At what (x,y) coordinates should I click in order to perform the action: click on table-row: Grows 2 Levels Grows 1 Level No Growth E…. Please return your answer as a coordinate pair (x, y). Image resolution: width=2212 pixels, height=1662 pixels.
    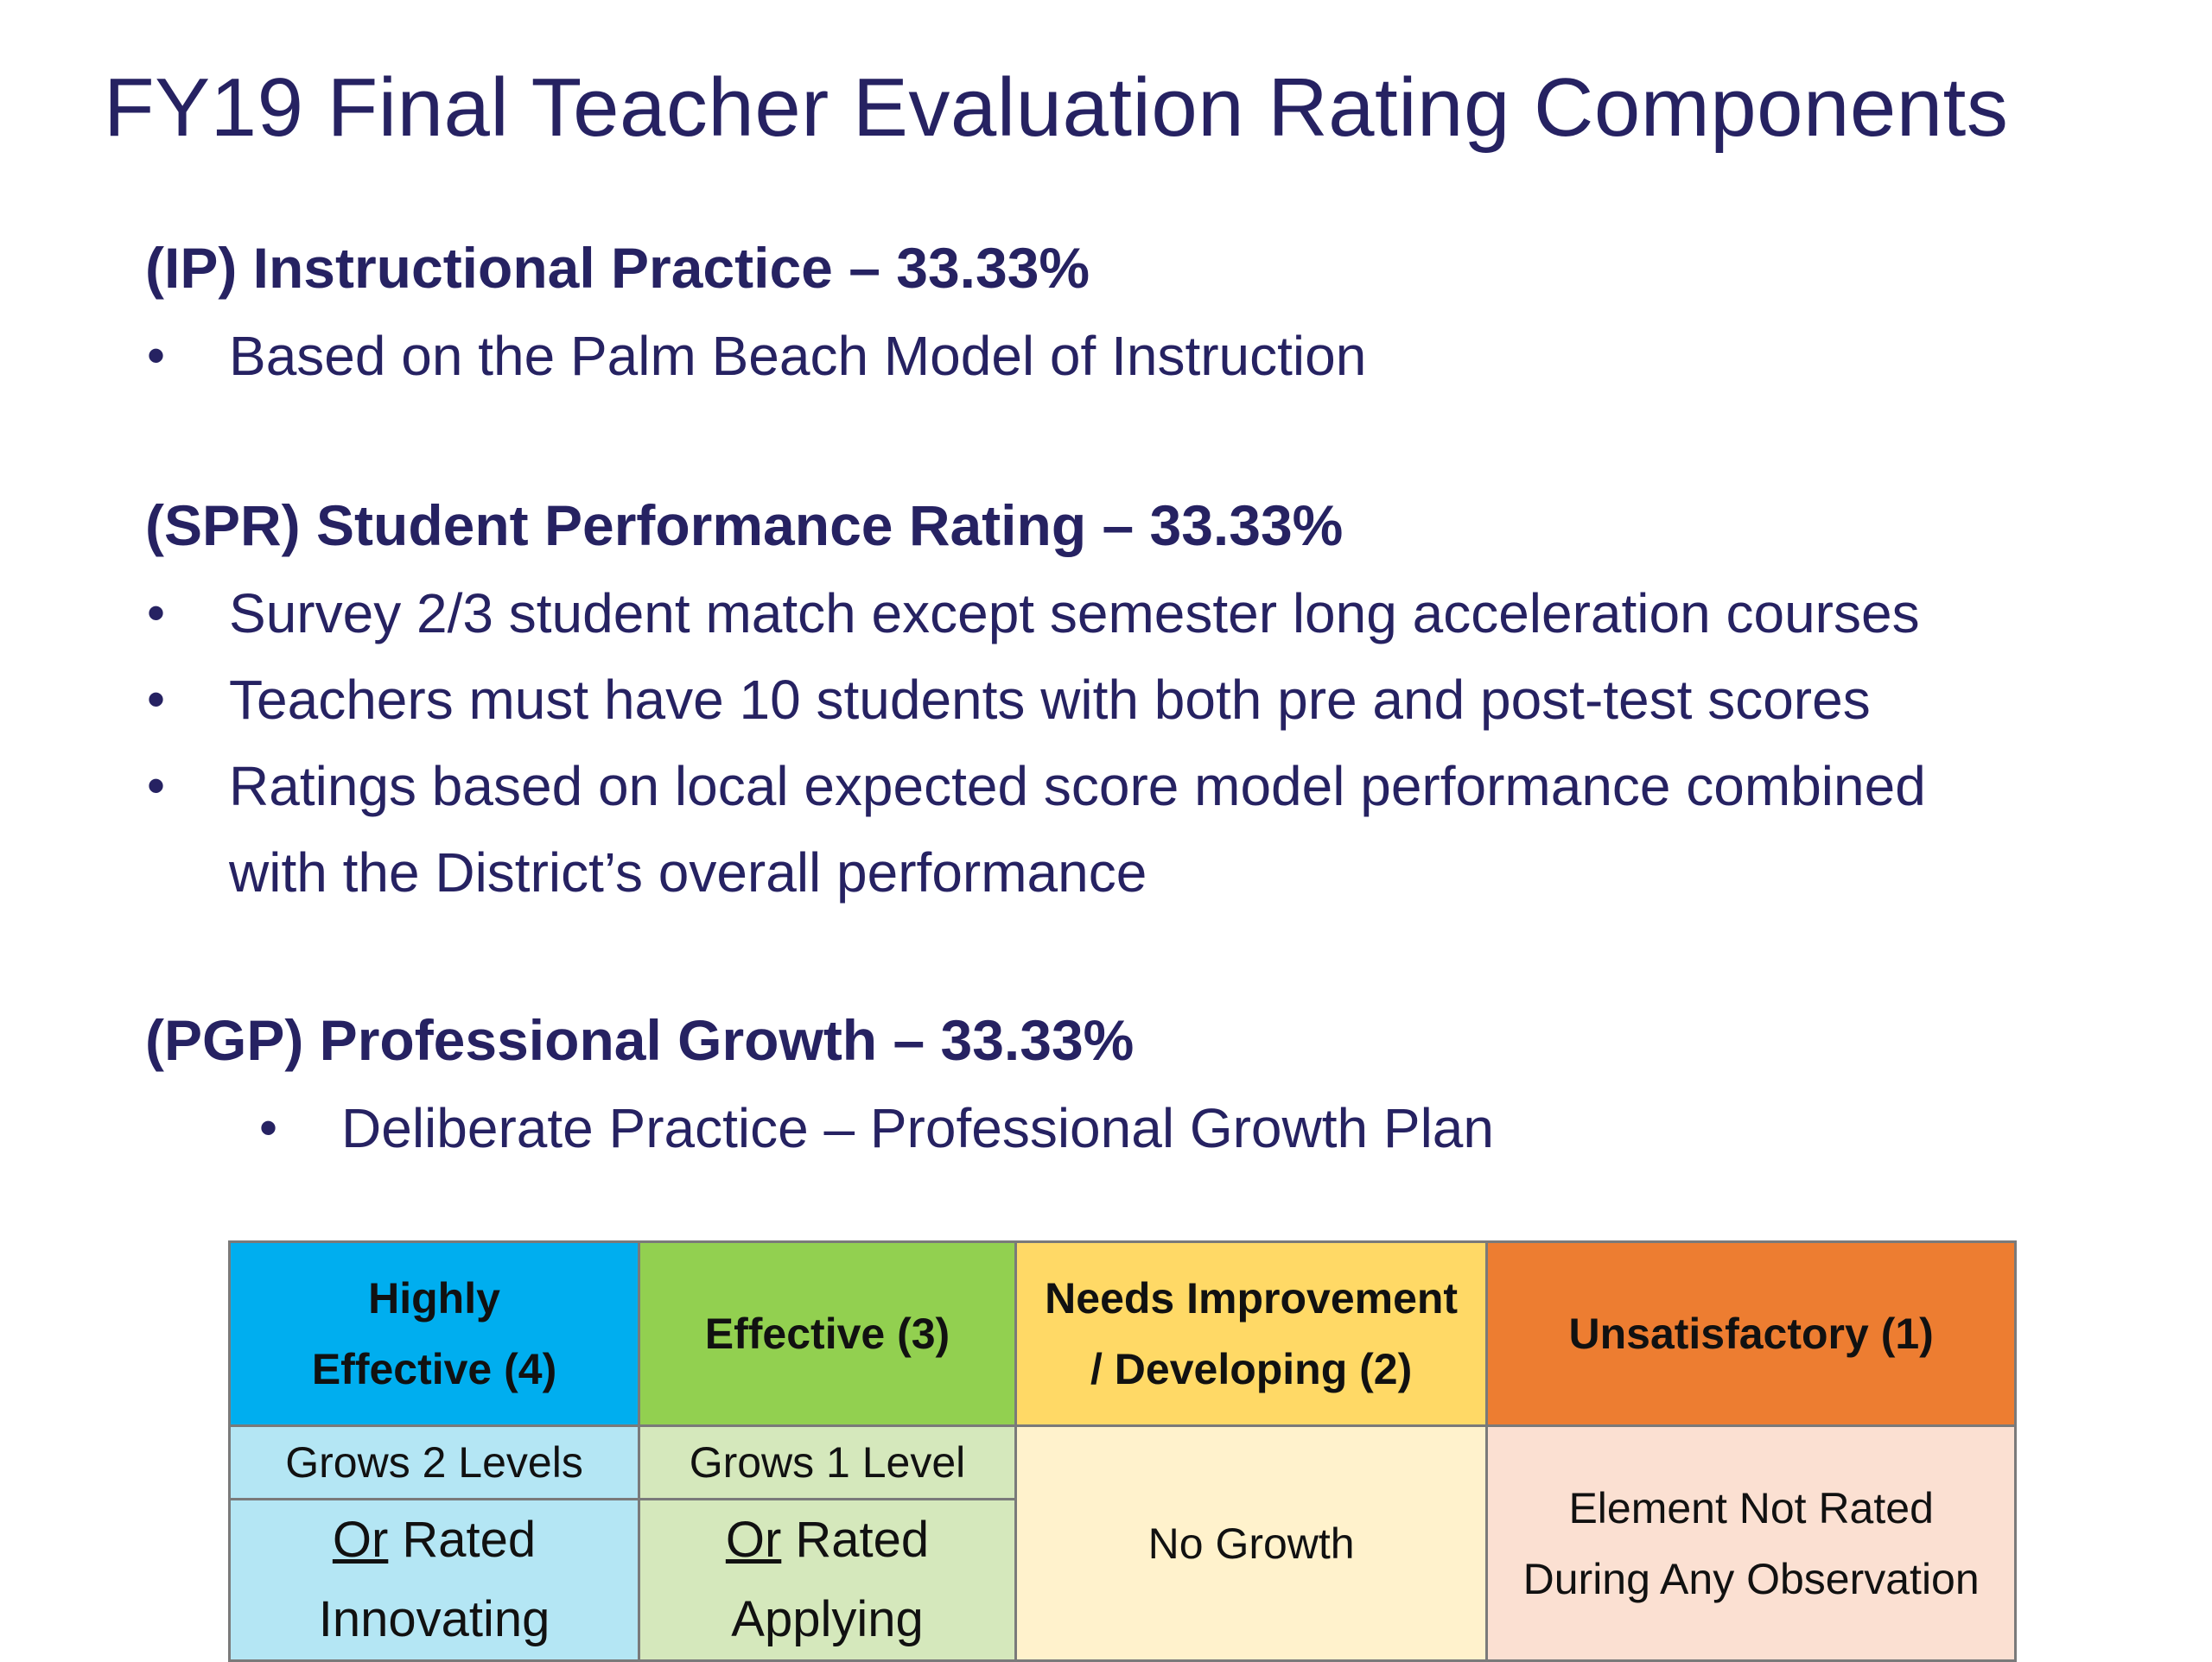
    Looking at the image, I should click on (1122, 1543).